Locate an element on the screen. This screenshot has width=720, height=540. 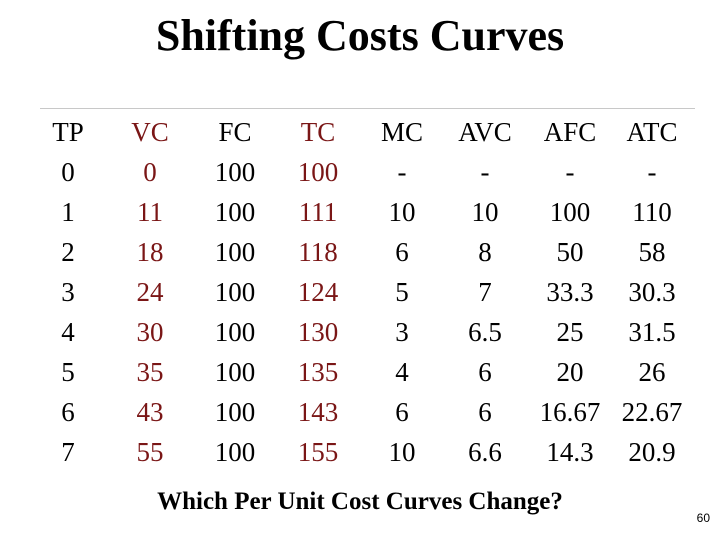
table-cell-atc: 26 is located at coordinates (652, 372).